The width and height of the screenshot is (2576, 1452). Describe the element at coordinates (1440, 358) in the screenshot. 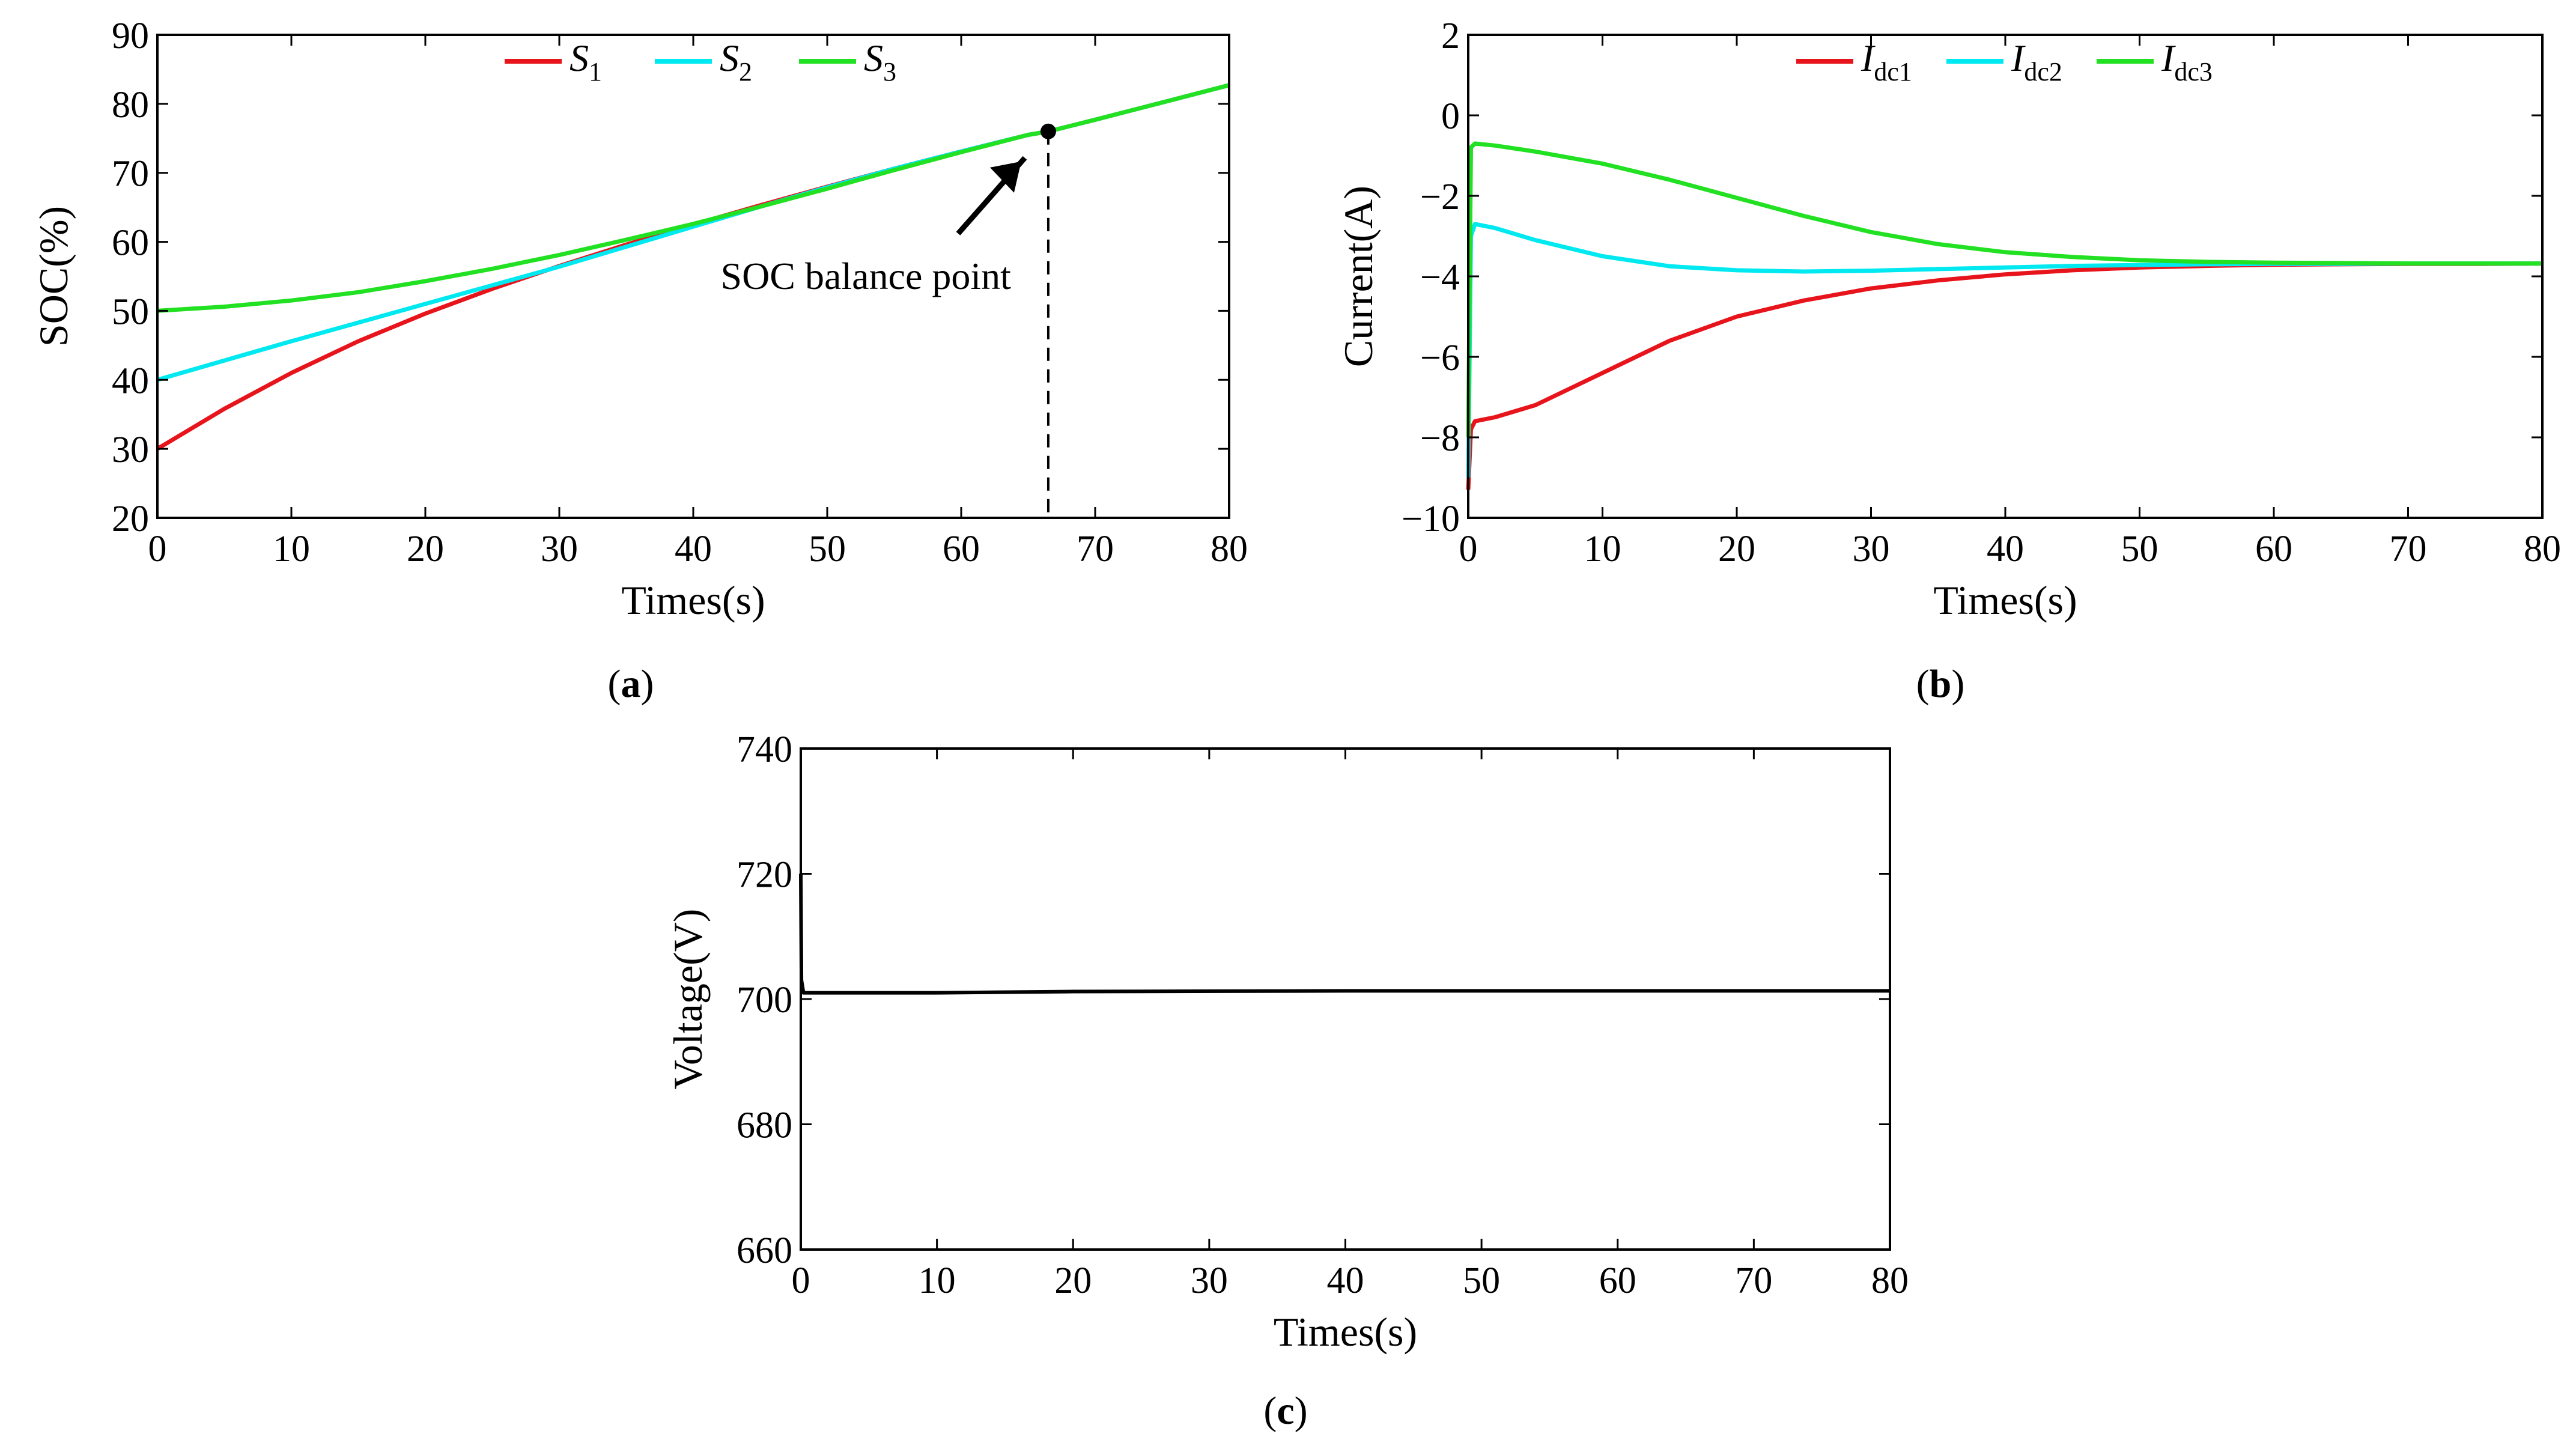

I see `y-tick-label: −6` at that location.